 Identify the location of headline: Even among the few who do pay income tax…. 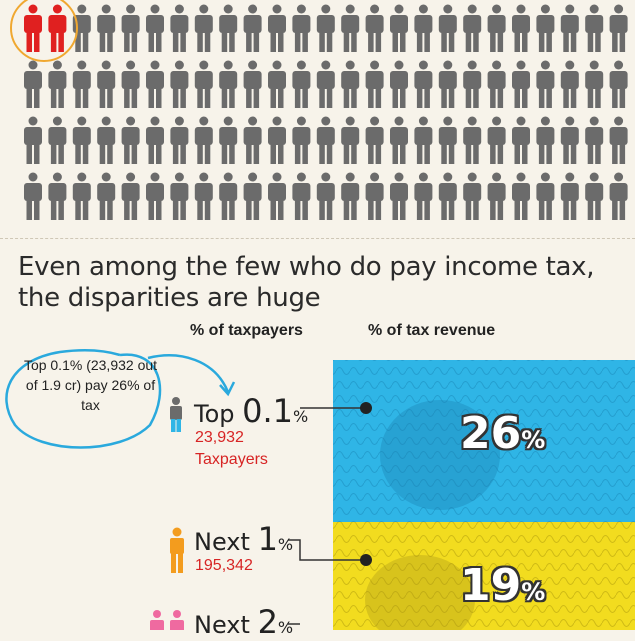
(306, 282).